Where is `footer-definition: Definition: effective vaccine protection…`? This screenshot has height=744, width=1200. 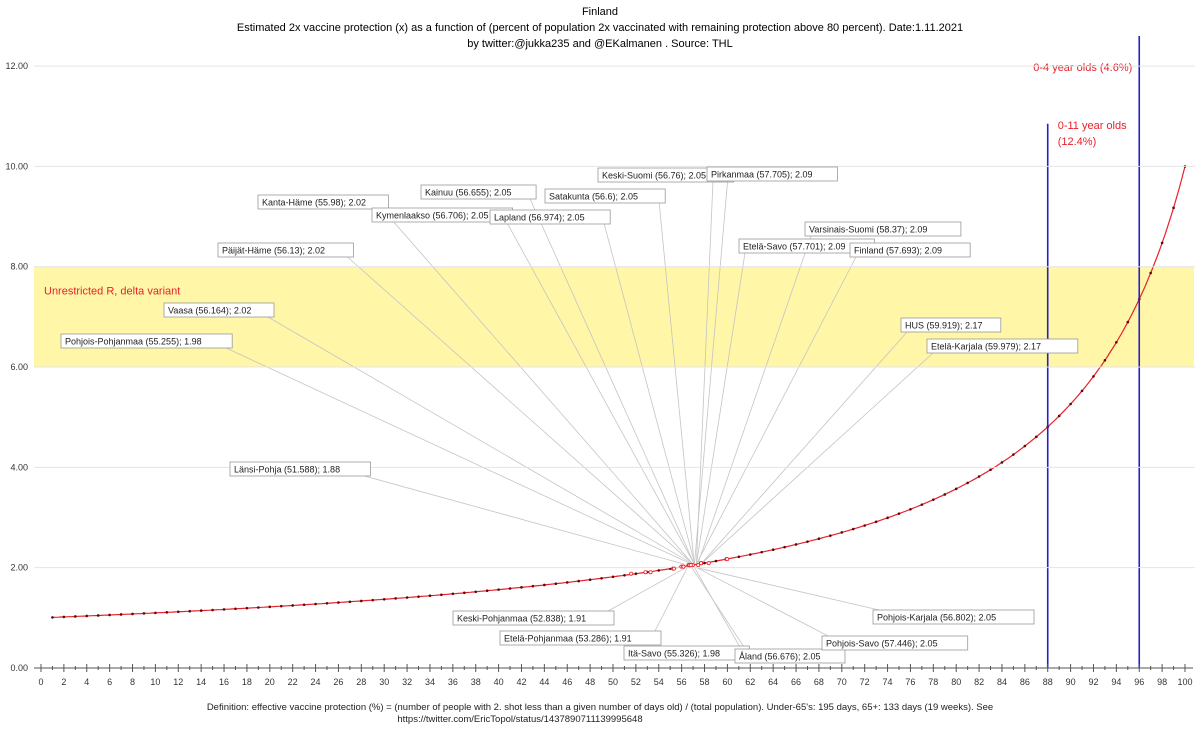
footer-definition: Definition: effective vaccine protection… is located at coordinates (600, 707).